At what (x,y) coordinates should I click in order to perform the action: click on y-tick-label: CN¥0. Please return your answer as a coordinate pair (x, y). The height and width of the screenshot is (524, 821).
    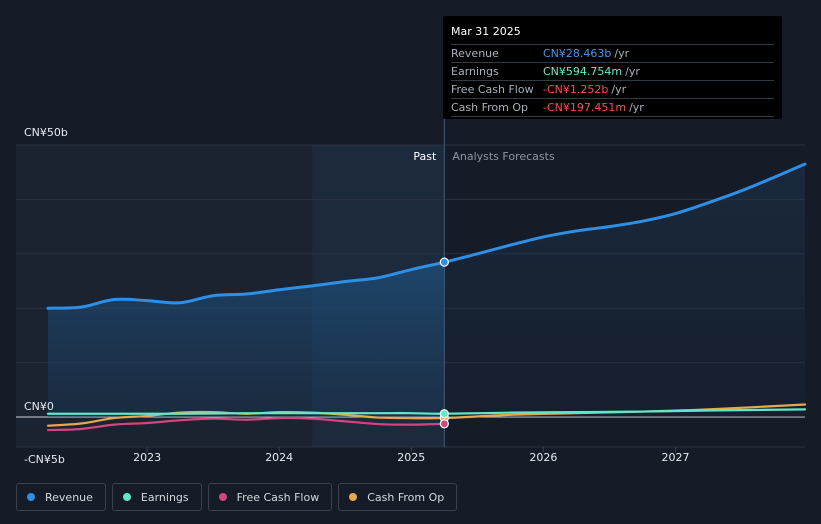
    Looking at the image, I should click on (39, 406).